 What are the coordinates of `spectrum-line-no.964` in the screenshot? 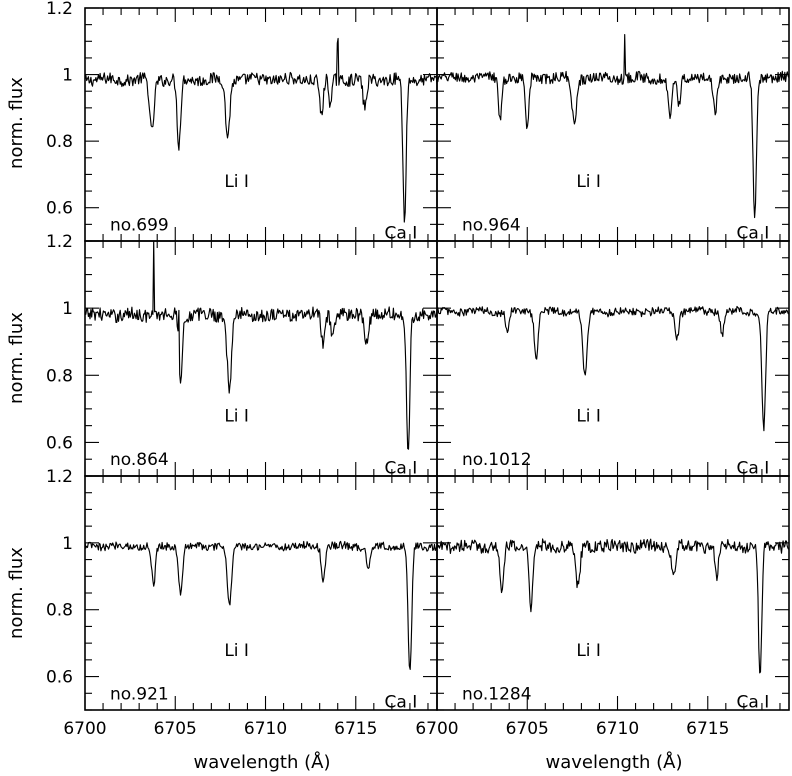 It's located at (613, 126).